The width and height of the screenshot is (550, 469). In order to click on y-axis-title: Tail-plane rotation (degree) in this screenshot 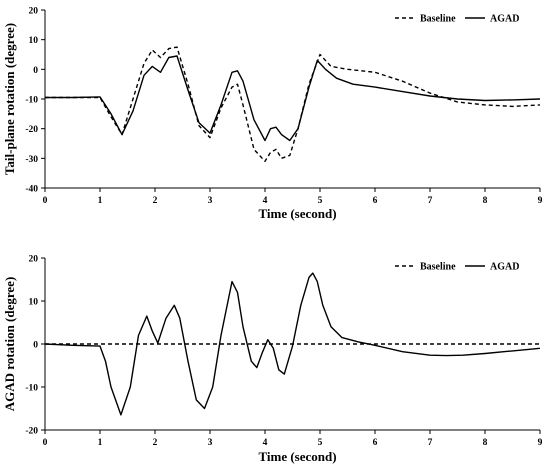, I will do `click(9, 99)`.